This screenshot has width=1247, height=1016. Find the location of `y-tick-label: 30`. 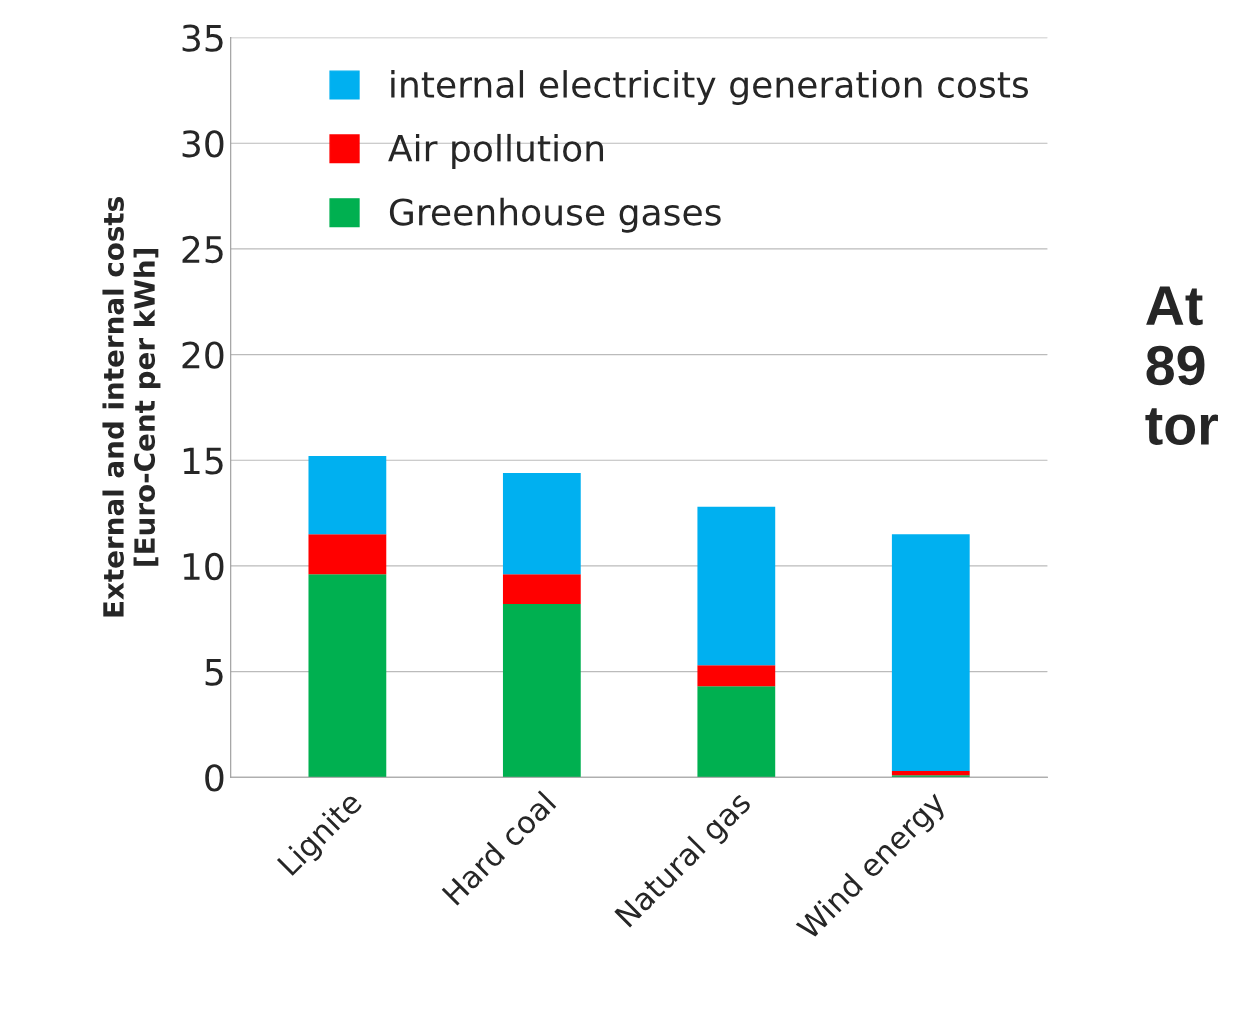

y-tick-label: 30 is located at coordinates (203, 144).